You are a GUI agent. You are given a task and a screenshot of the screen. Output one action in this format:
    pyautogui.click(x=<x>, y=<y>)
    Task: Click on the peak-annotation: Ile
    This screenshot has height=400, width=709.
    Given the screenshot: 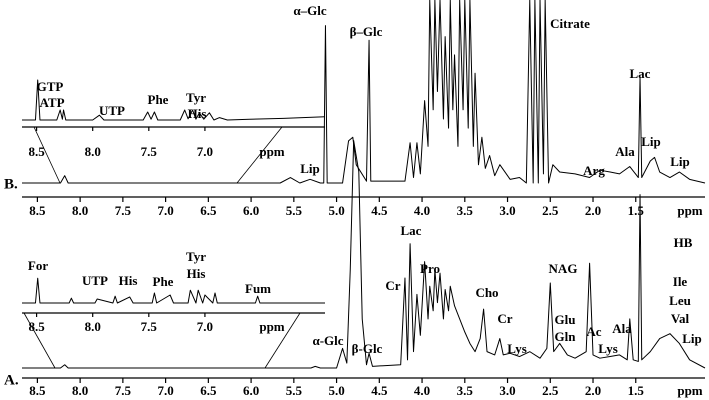 What is the action you would take?
    pyautogui.click(x=680, y=281)
    